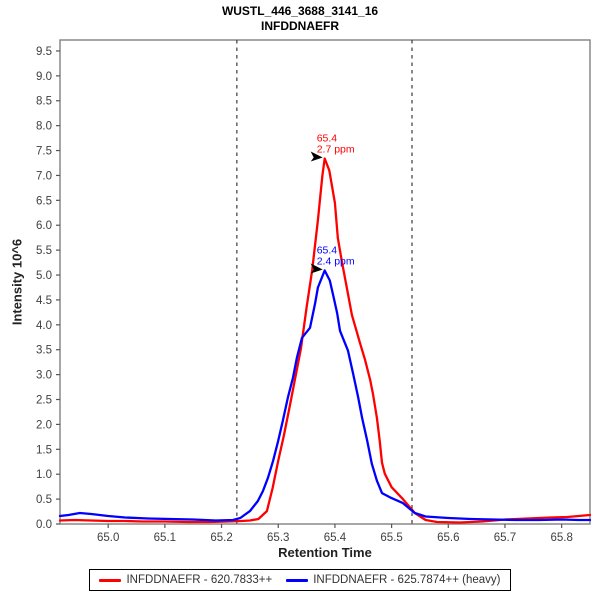 This screenshot has height=600, width=600. What do you see at coordinates (44, 77) in the screenshot?
I see `y-tick-label: 9.0` at bounding box center [44, 77].